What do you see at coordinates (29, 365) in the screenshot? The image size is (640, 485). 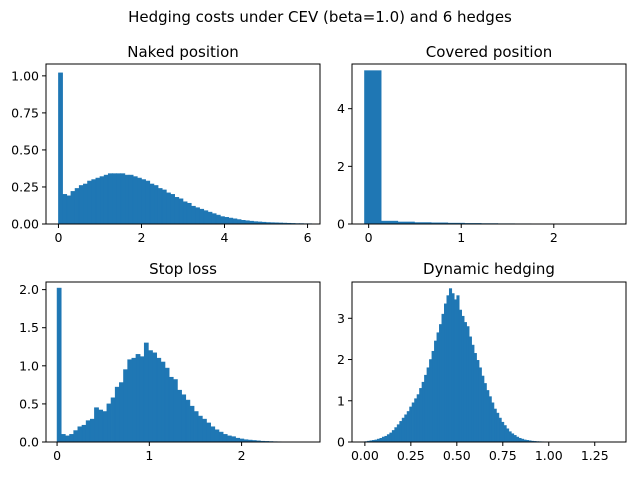 I see `y-tick-label: 1.0` at bounding box center [29, 365].